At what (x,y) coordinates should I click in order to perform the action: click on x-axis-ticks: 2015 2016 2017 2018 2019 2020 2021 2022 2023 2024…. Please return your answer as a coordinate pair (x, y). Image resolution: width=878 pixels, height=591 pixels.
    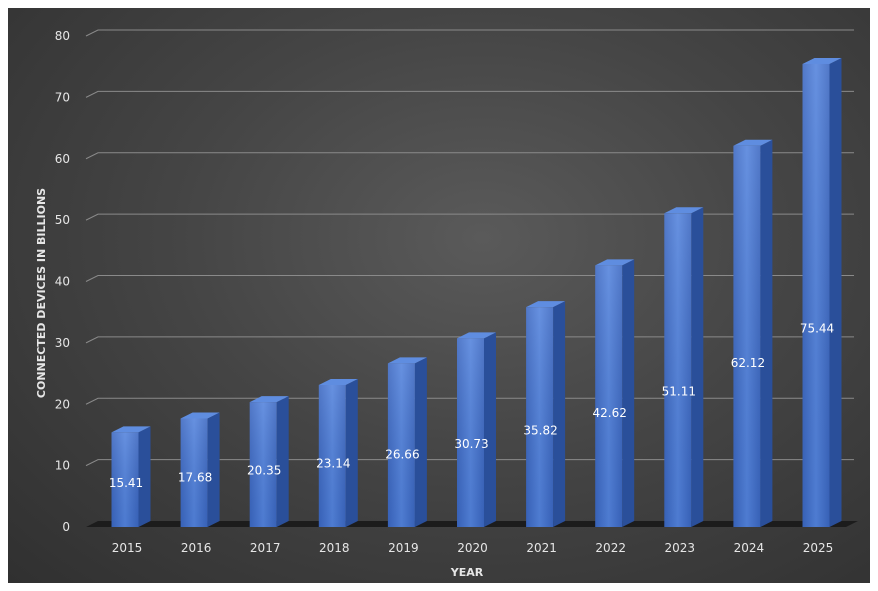
    Looking at the image, I should click on (473, 548).